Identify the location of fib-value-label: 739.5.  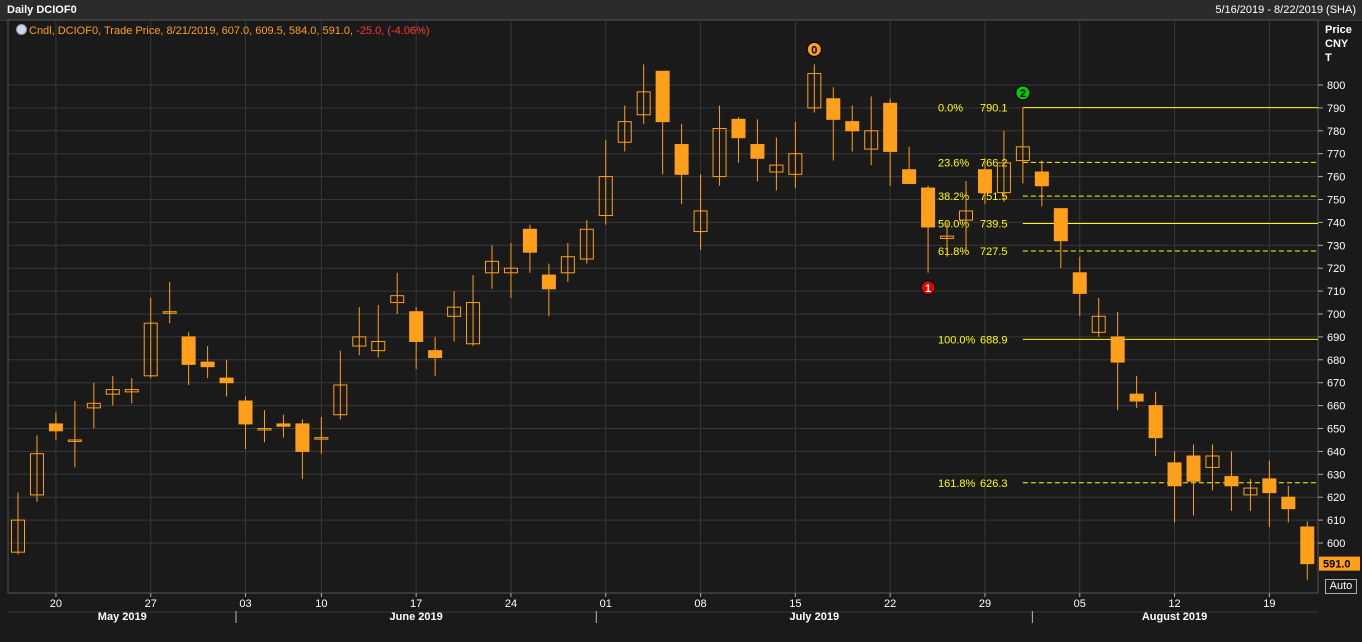
(994, 225).